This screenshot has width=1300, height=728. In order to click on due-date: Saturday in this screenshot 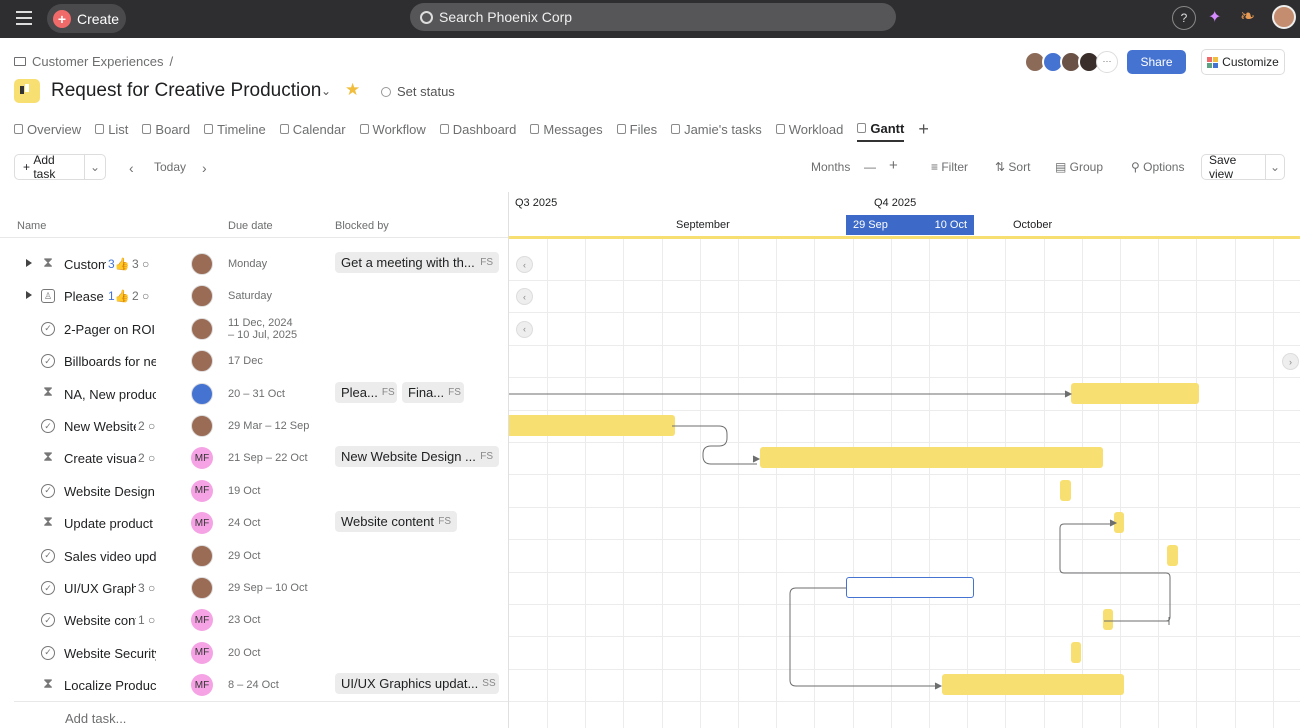, I will do `click(250, 296)`.